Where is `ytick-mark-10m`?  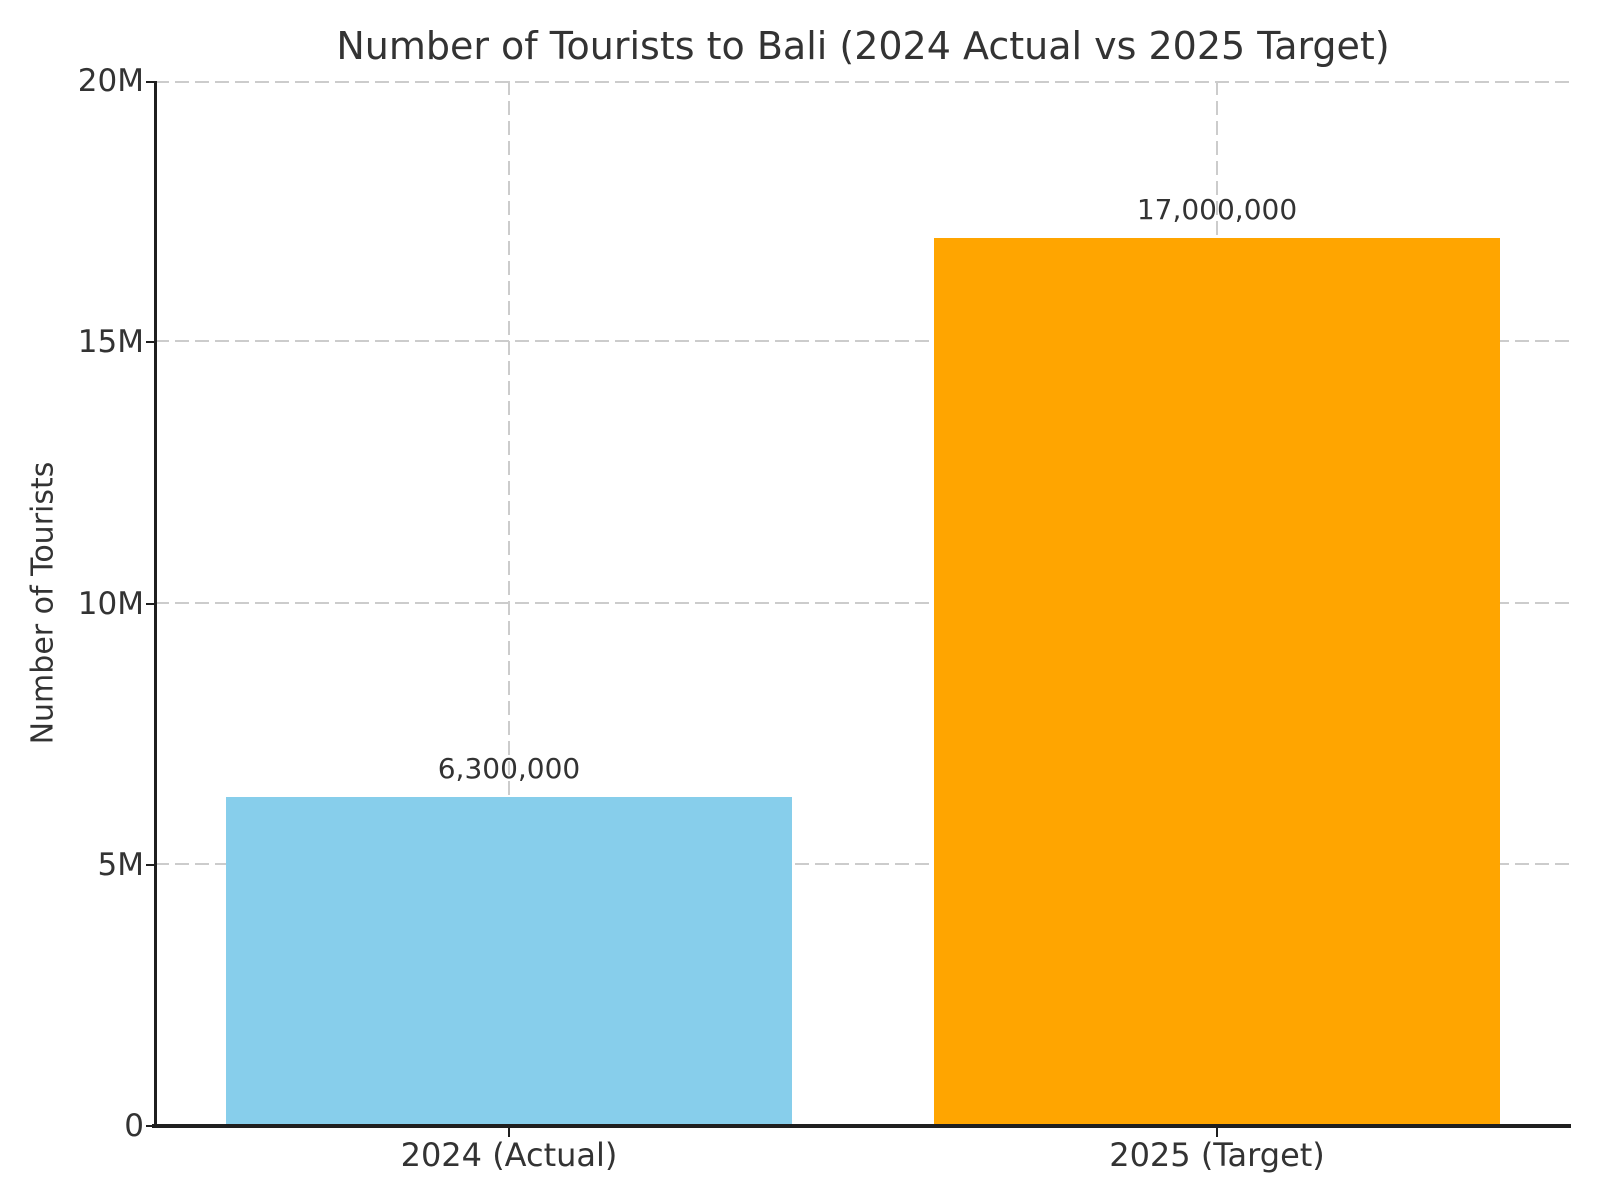 ytick-mark-10m is located at coordinates (150, 603).